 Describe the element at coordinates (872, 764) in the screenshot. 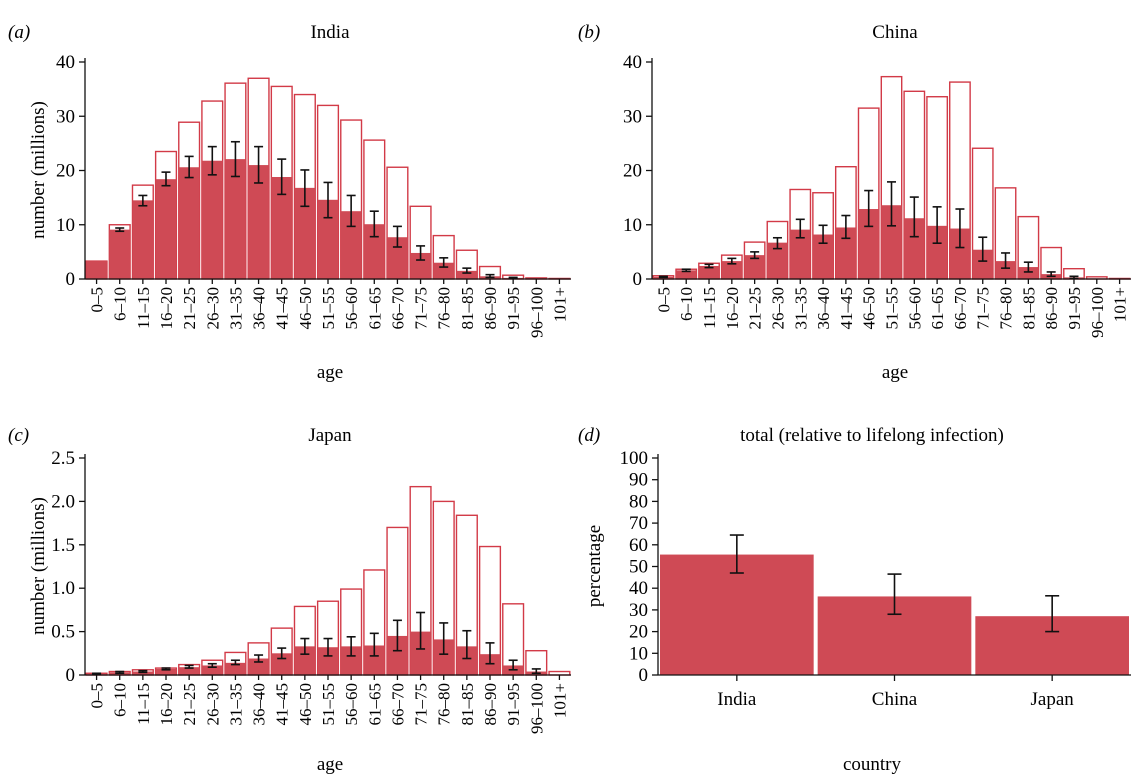

I see `panel-d-xlabel: country` at that location.